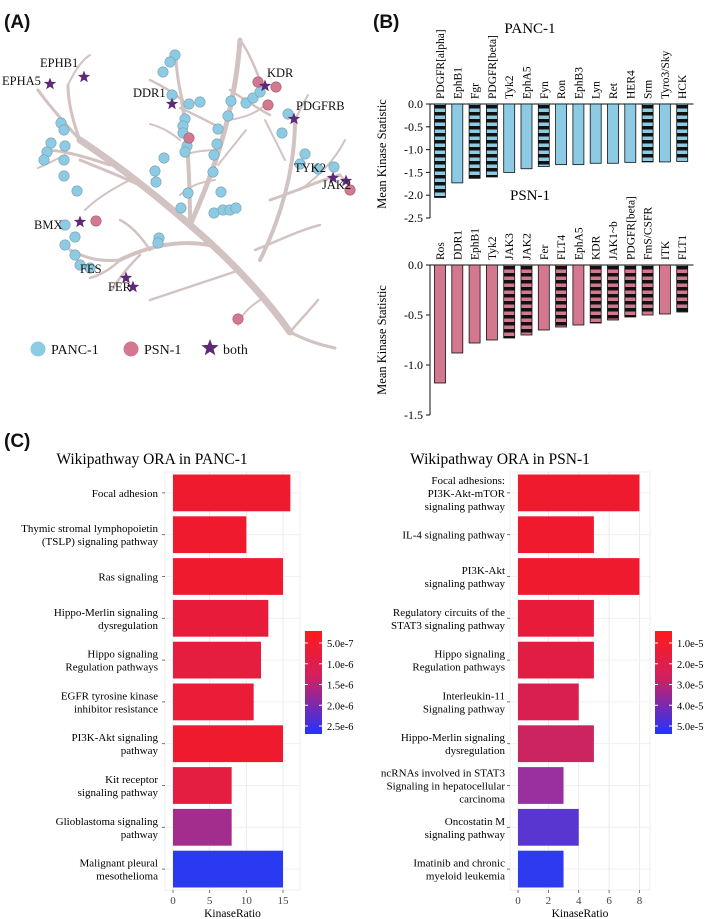 This screenshot has height=919, width=709. I want to click on bar-category-label: Tyro3/Sky, so click(666, 74).